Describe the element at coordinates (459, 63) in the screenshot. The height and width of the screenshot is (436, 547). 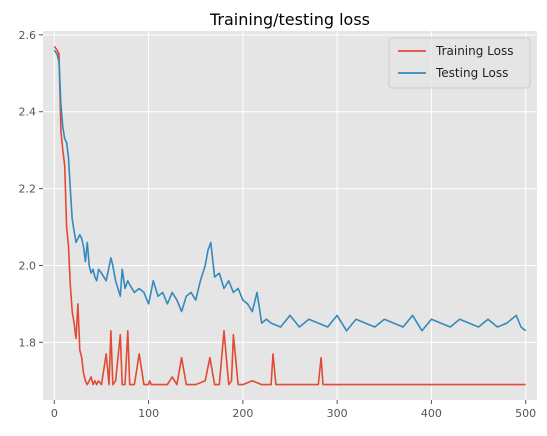
I see `legend: Training Loss Testing Loss` at that location.